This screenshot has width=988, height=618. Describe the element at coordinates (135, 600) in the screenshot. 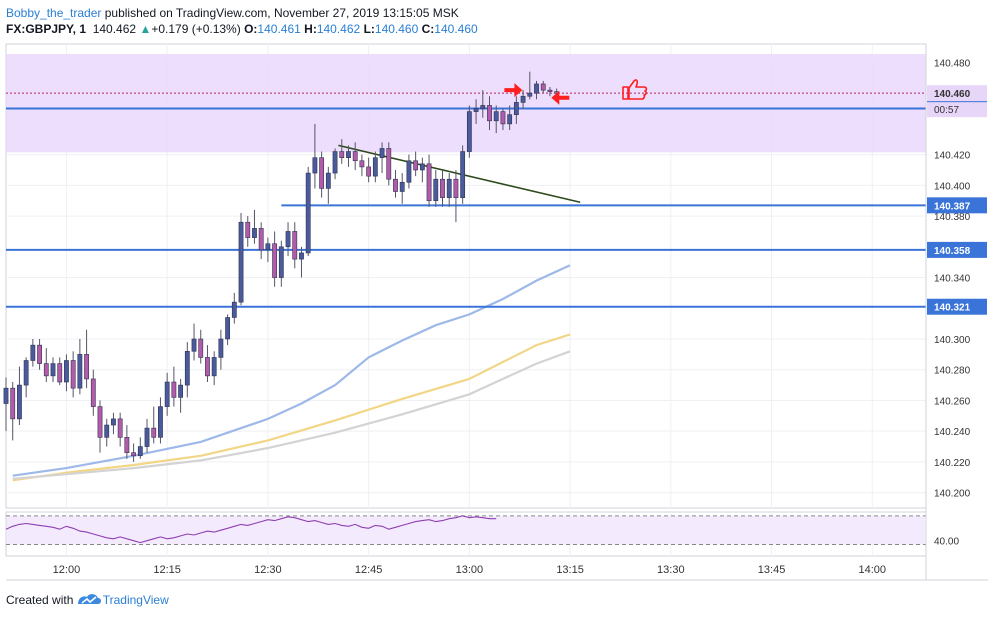

I see `tradingview-brand: TradingView` at that location.